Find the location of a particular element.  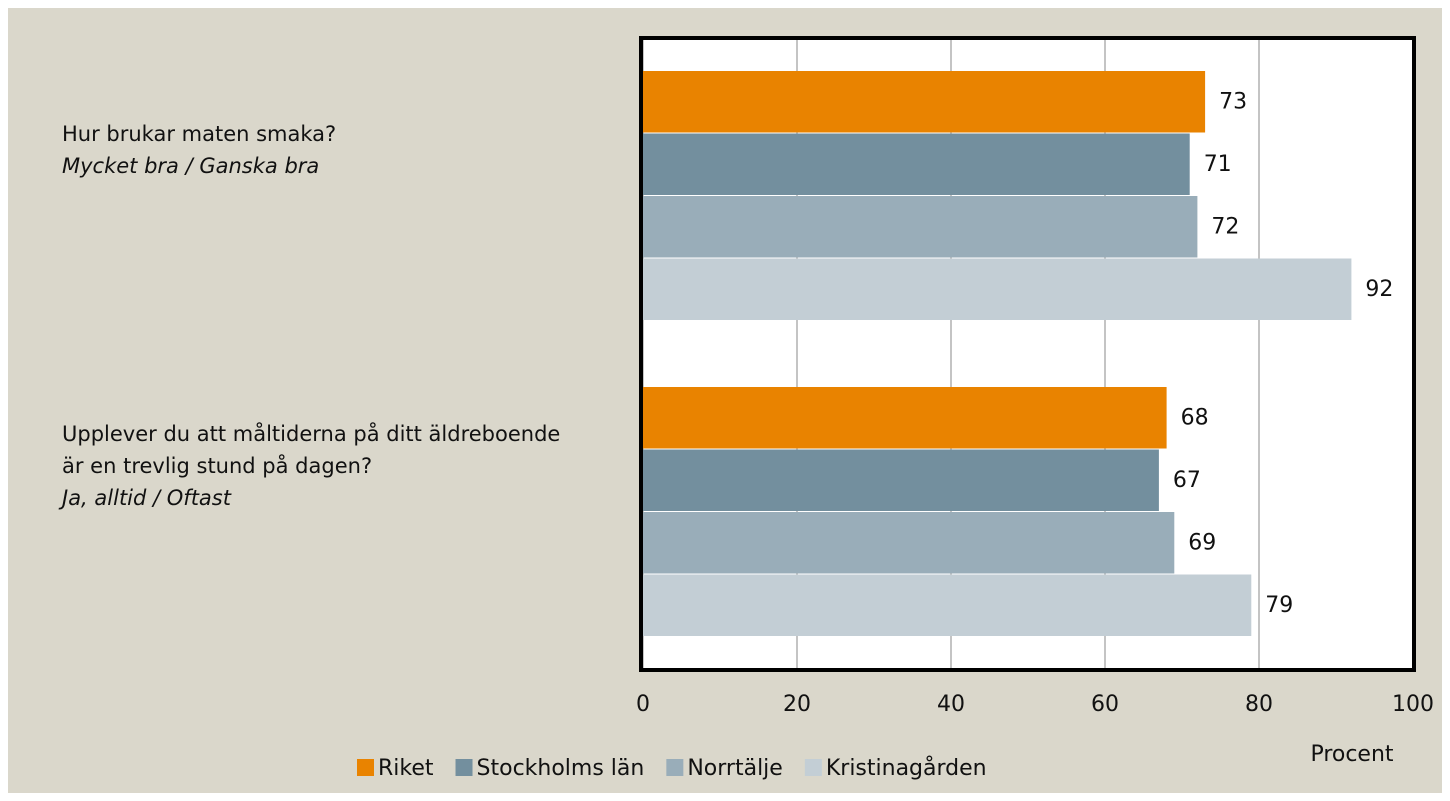

value-label: 72 is located at coordinates (1225, 226).